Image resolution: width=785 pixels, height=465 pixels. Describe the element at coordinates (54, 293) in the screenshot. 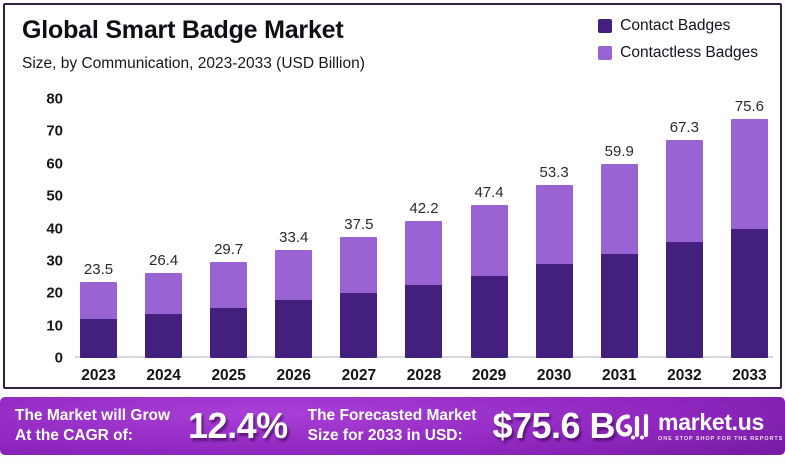

I see `y-tick-label: 20` at that location.